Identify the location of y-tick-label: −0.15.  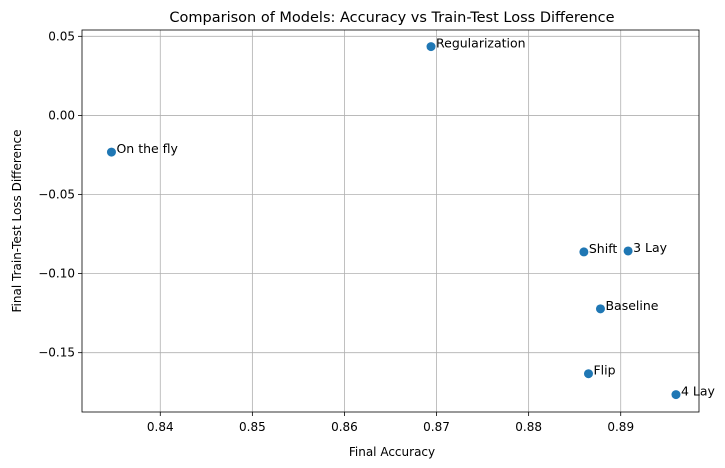
(56, 353).